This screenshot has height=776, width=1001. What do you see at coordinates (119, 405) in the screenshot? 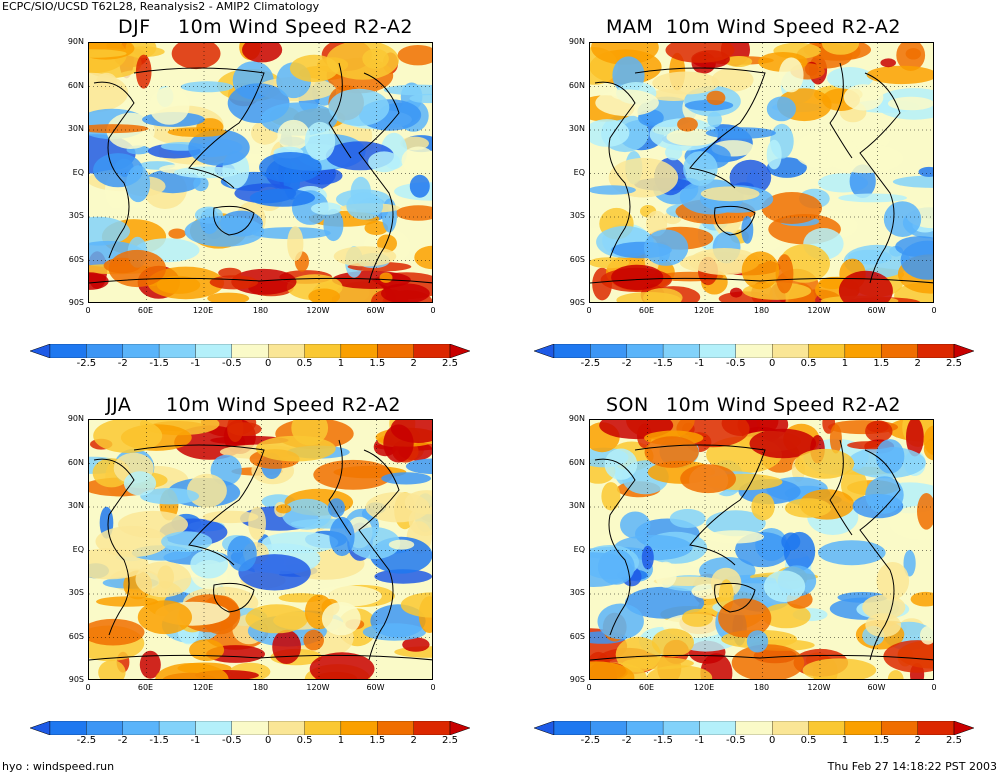
I see `season-label: JJA` at bounding box center [119, 405].